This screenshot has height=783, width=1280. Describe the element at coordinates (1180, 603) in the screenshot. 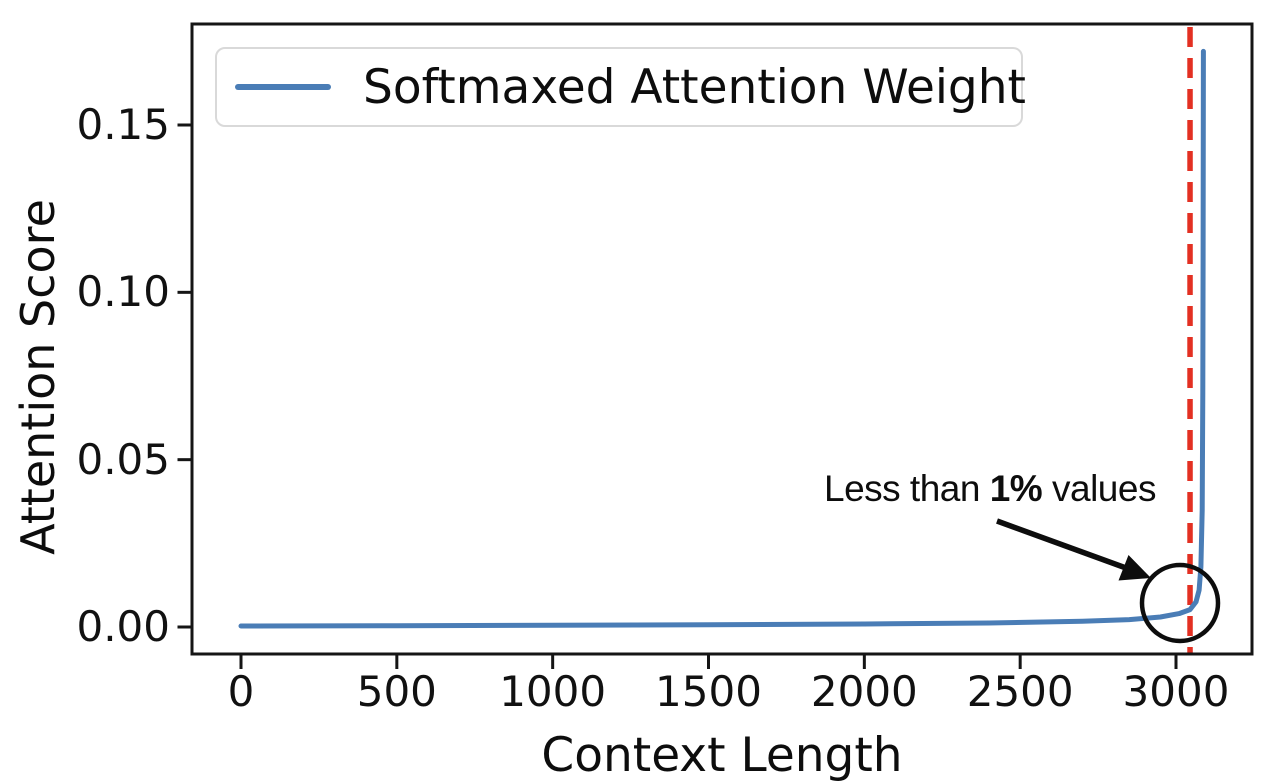

I see `highlight-circle` at that location.